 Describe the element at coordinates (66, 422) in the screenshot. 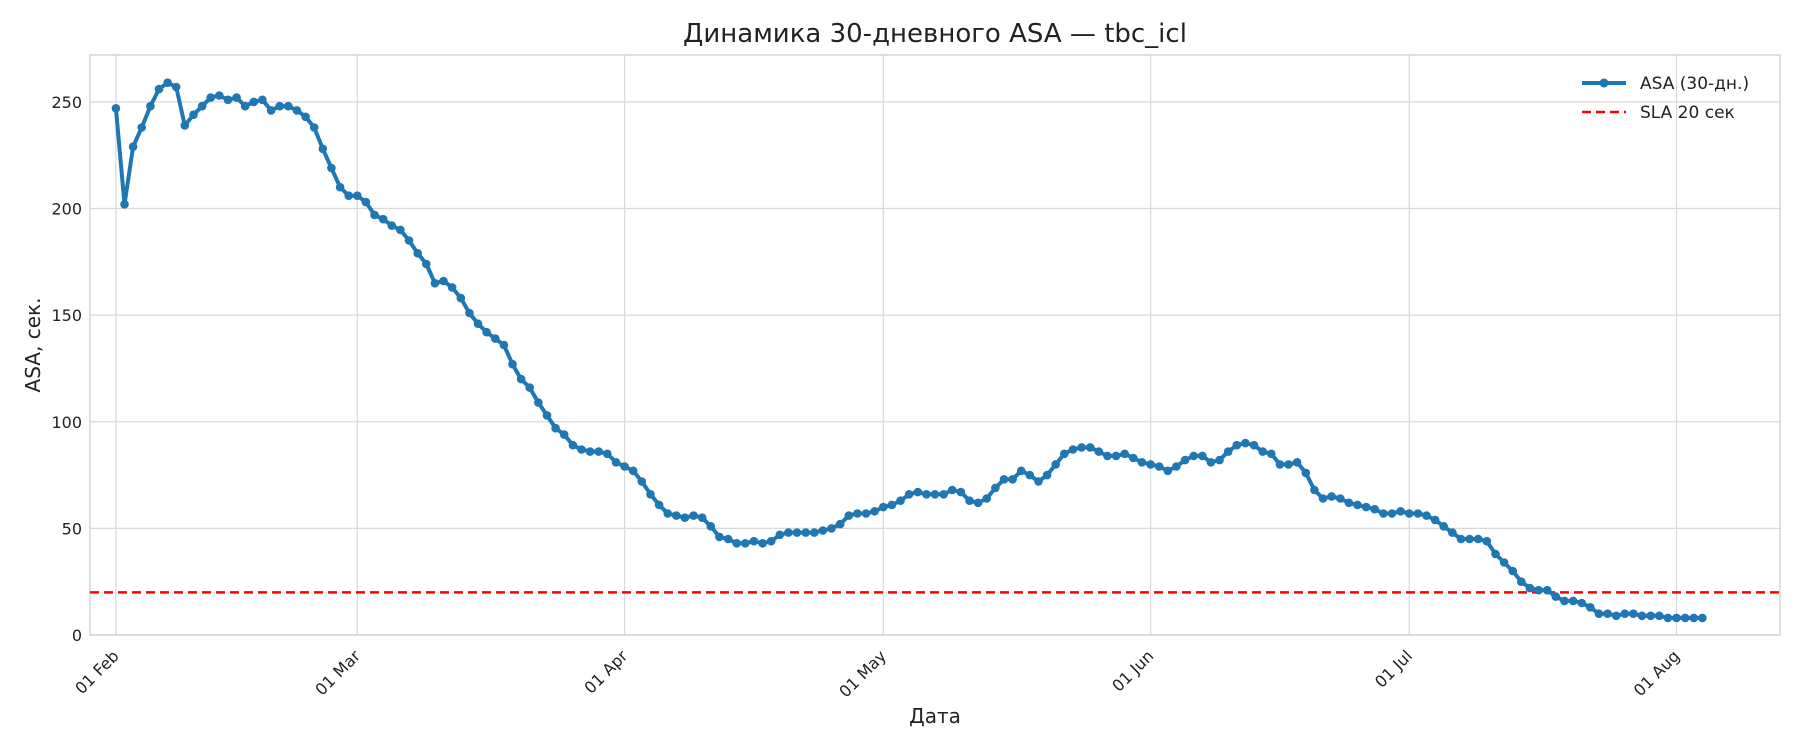

I see `y-tick-label: 100` at that location.